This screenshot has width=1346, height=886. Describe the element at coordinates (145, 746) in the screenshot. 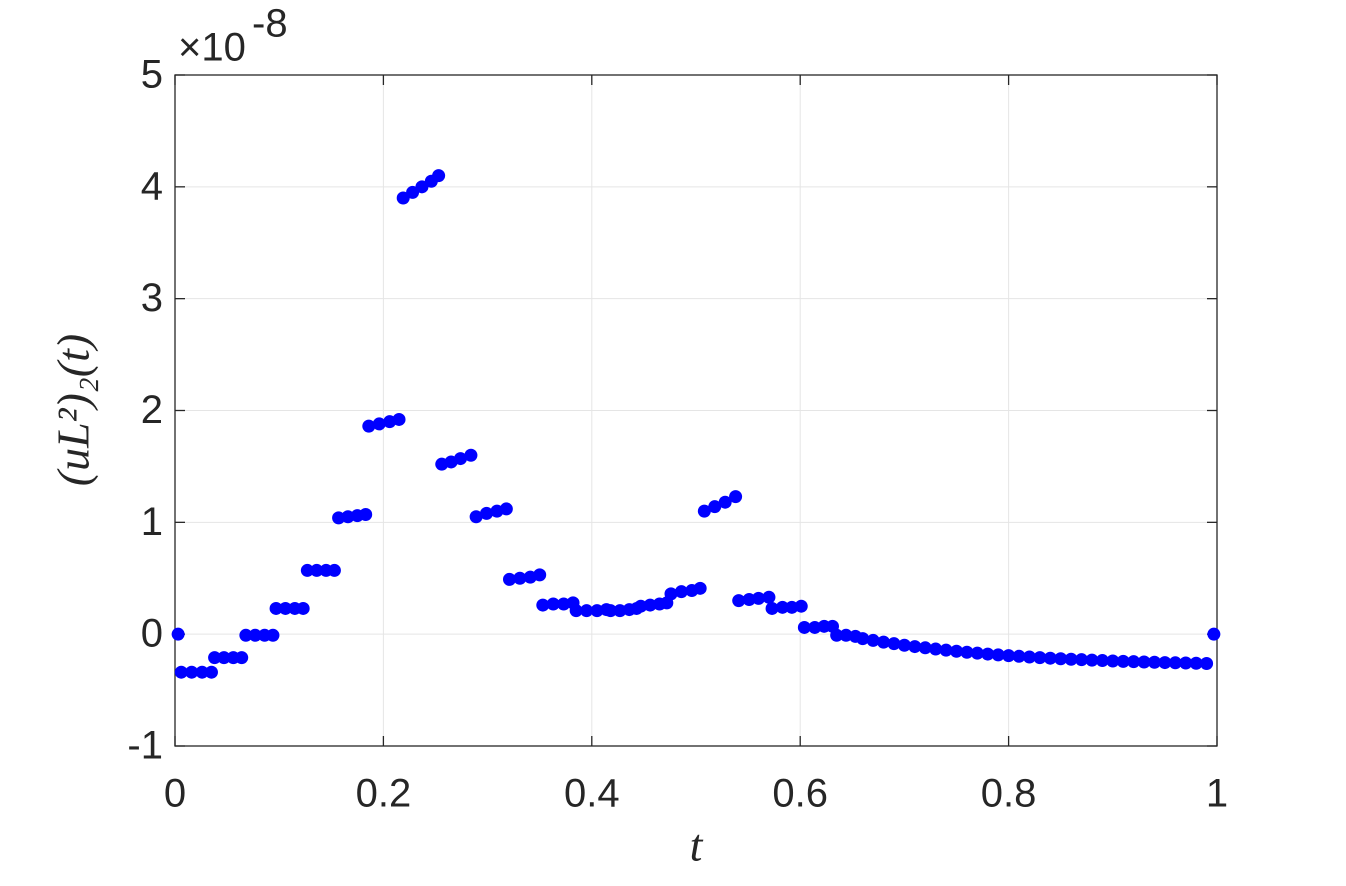

I see `y-tick-label: -1` at that location.